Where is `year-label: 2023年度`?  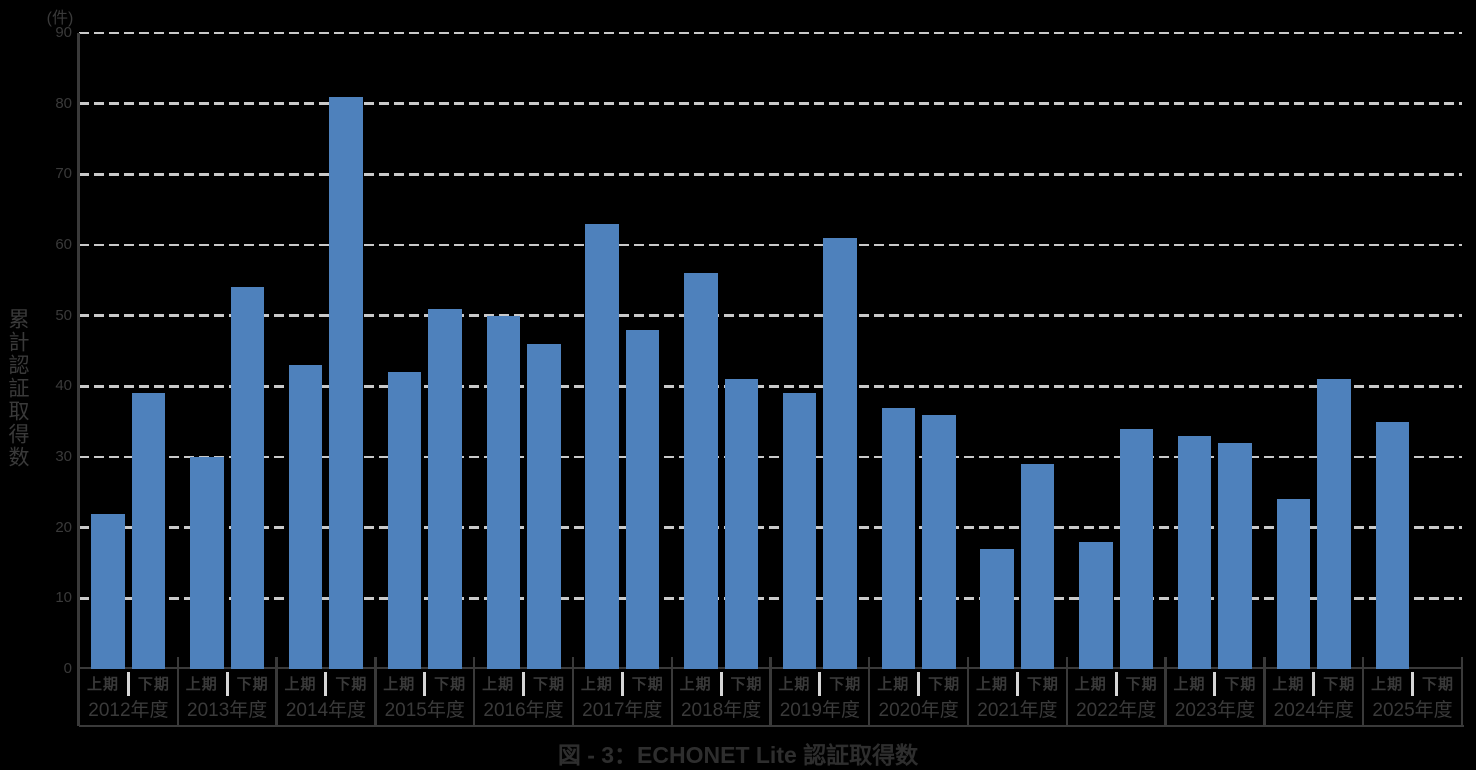
year-label: 2023年度 is located at coordinates (1215, 710).